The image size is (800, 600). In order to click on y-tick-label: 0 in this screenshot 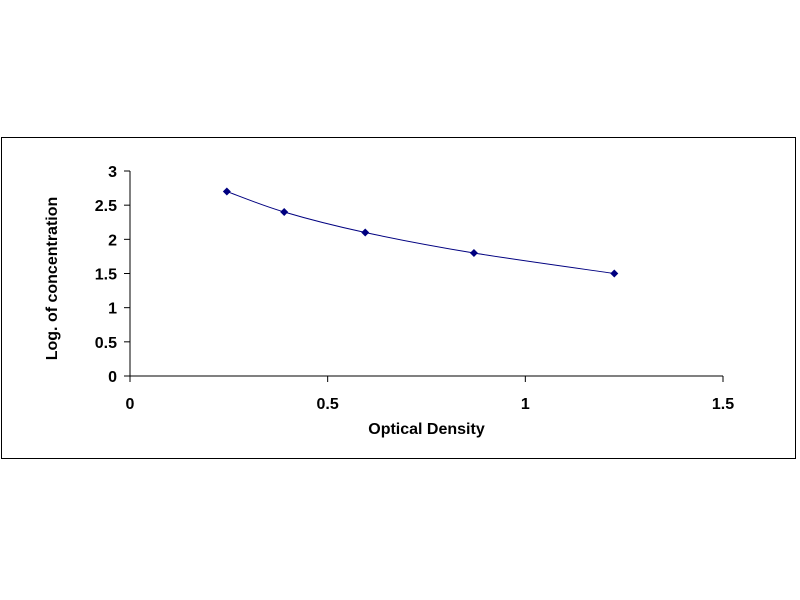, I will do `click(112, 377)`.